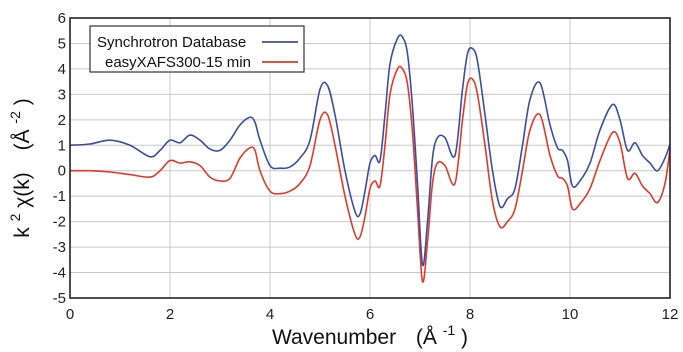 This screenshot has width=683, height=352. What do you see at coordinates (59, 247) in the screenshot?
I see `y-tick-label: -3` at bounding box center [59, 247].